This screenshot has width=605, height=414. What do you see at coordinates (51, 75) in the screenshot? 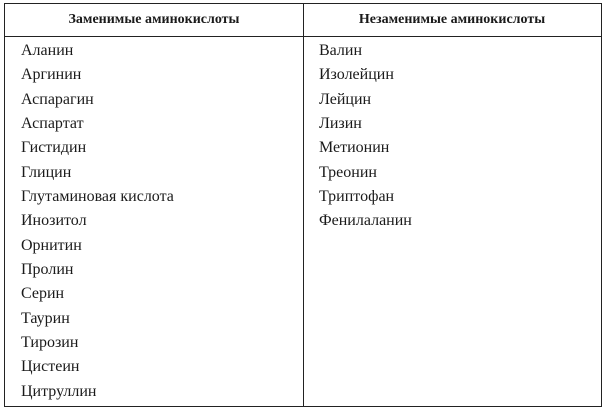
I see `list-item: Аргинин` at bounding box center [51, 75].